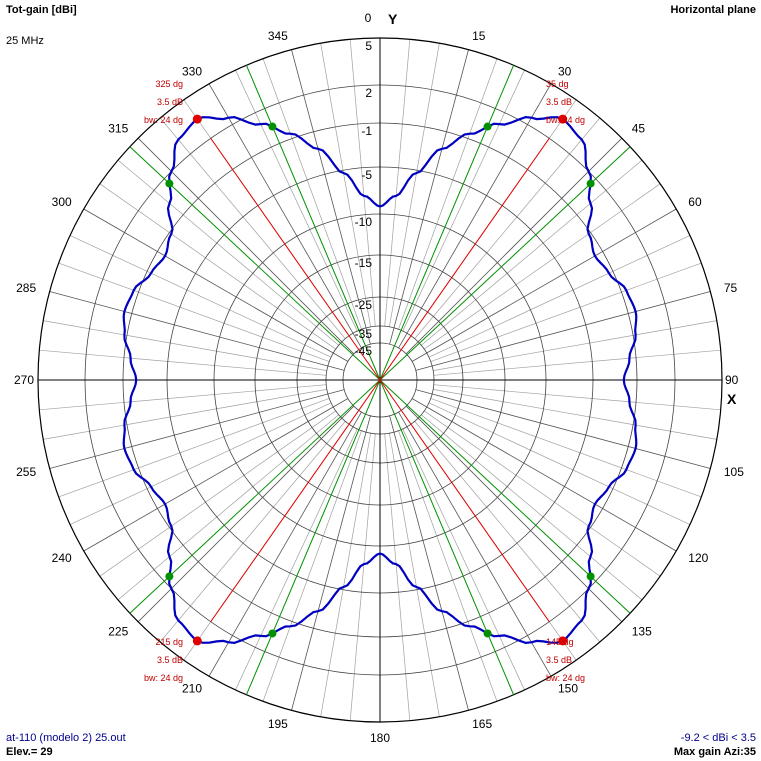 This screenshot has height=761, width=761. What do you see at coordinates (26, 288) in the screenshot?
I see `angle-tick-label: 285` at bounding box center [26, 288].